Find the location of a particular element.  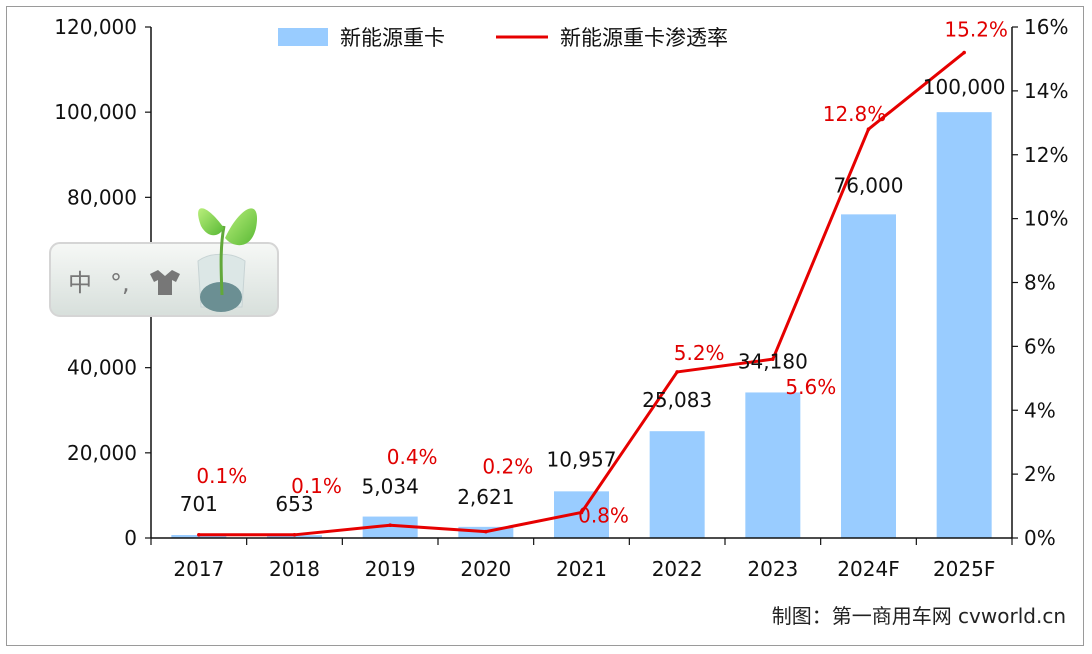

bar-value-2022: 25,083 is located at coordinates (677, 400).